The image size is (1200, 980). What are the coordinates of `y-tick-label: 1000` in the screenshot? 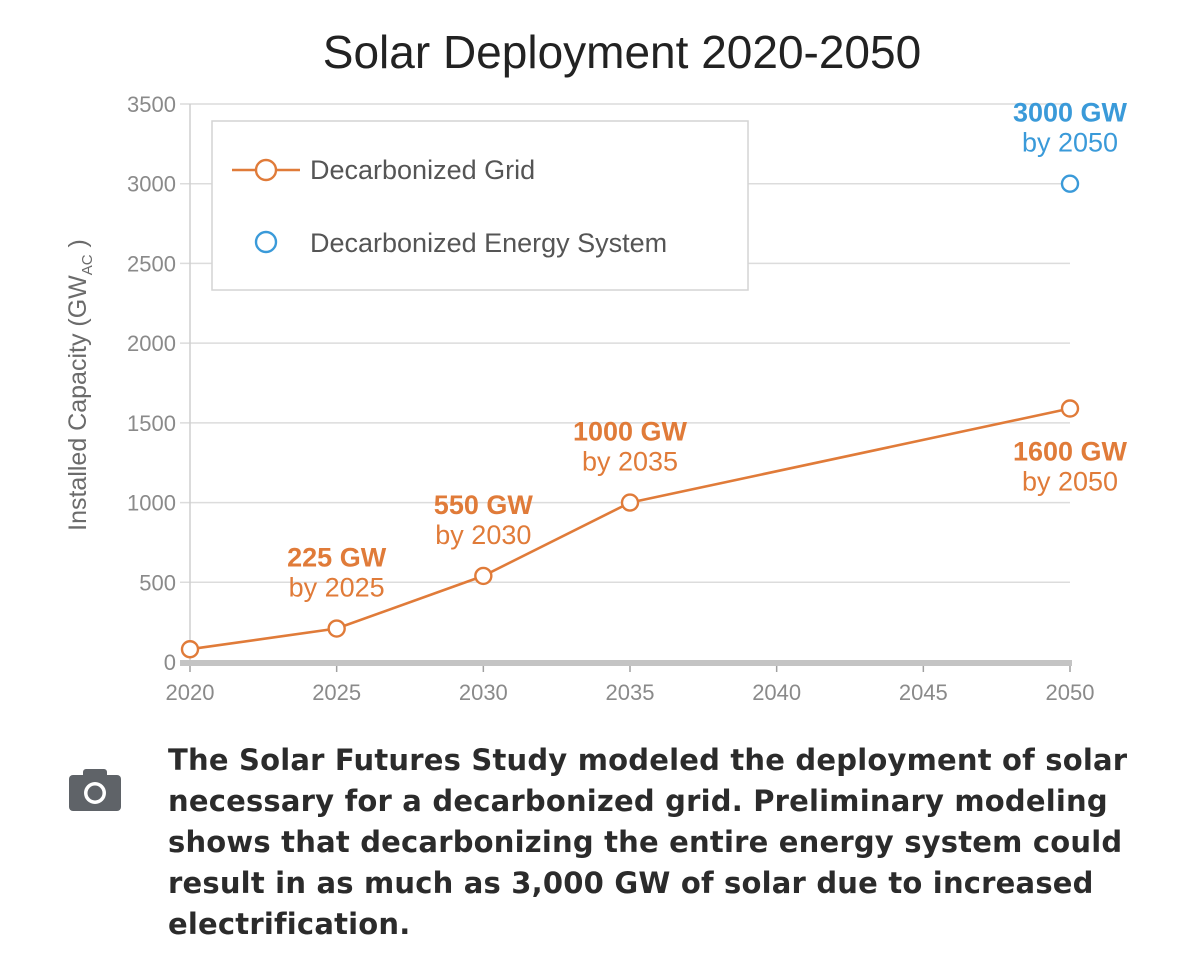 It's located at (151, 503).